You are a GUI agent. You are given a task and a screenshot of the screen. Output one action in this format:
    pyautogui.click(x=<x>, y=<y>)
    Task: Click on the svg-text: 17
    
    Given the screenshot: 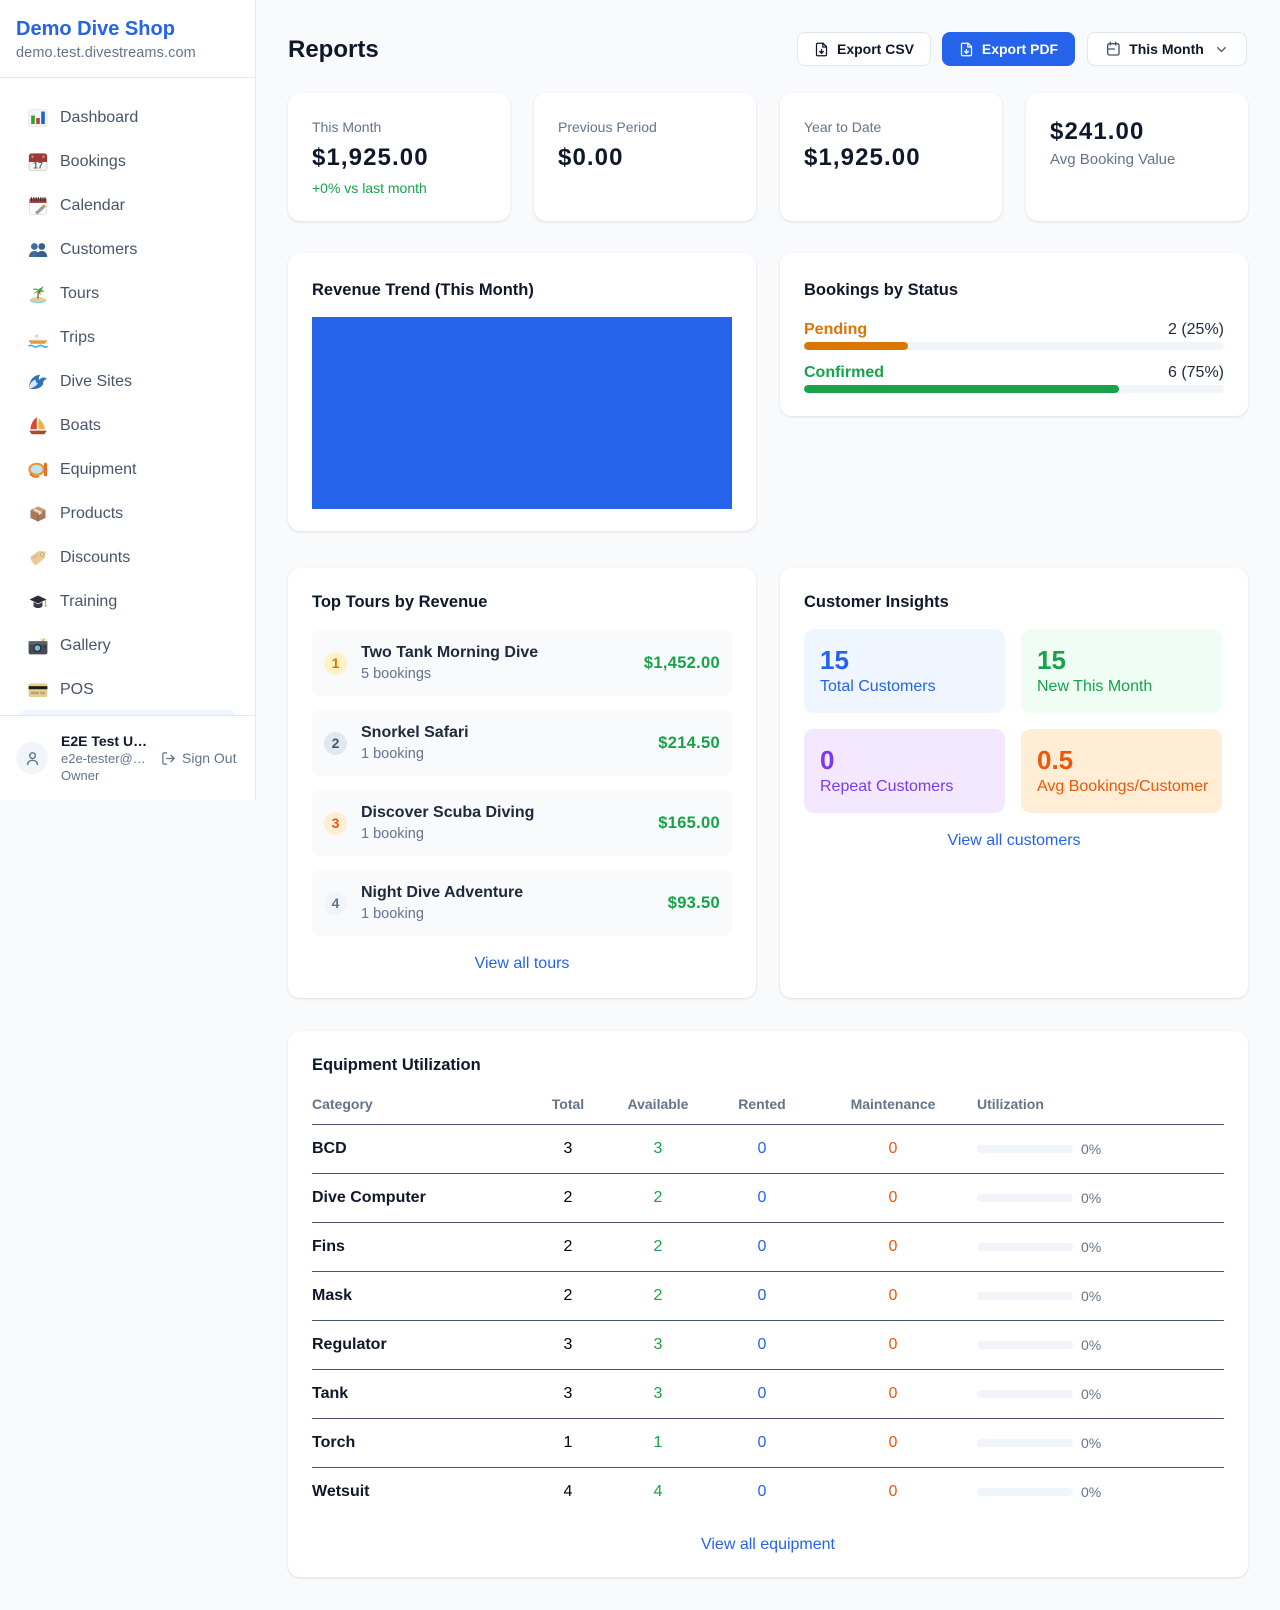 What is the action you would take?
    pyautogui.click(x=38, y=166)
    